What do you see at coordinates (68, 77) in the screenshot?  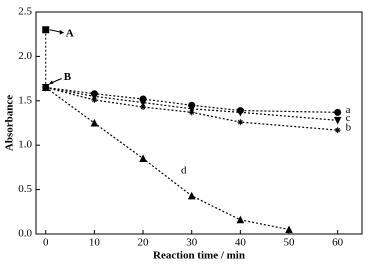 I see `annotation: B` at bounding box center [68, 77].